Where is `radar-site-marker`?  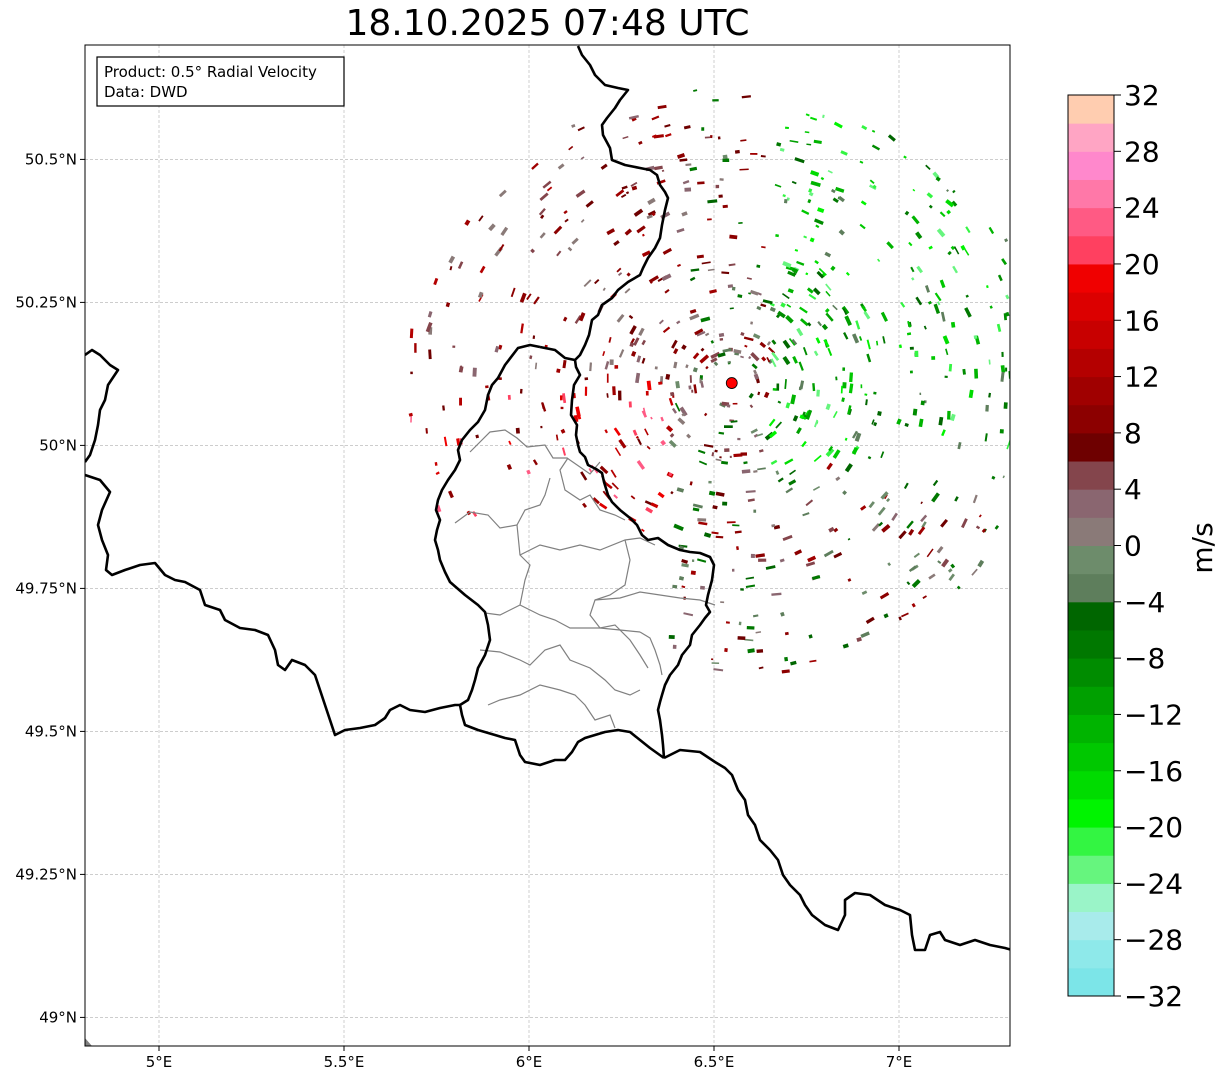
radar-site-marker is located at coordinates (731, 383).